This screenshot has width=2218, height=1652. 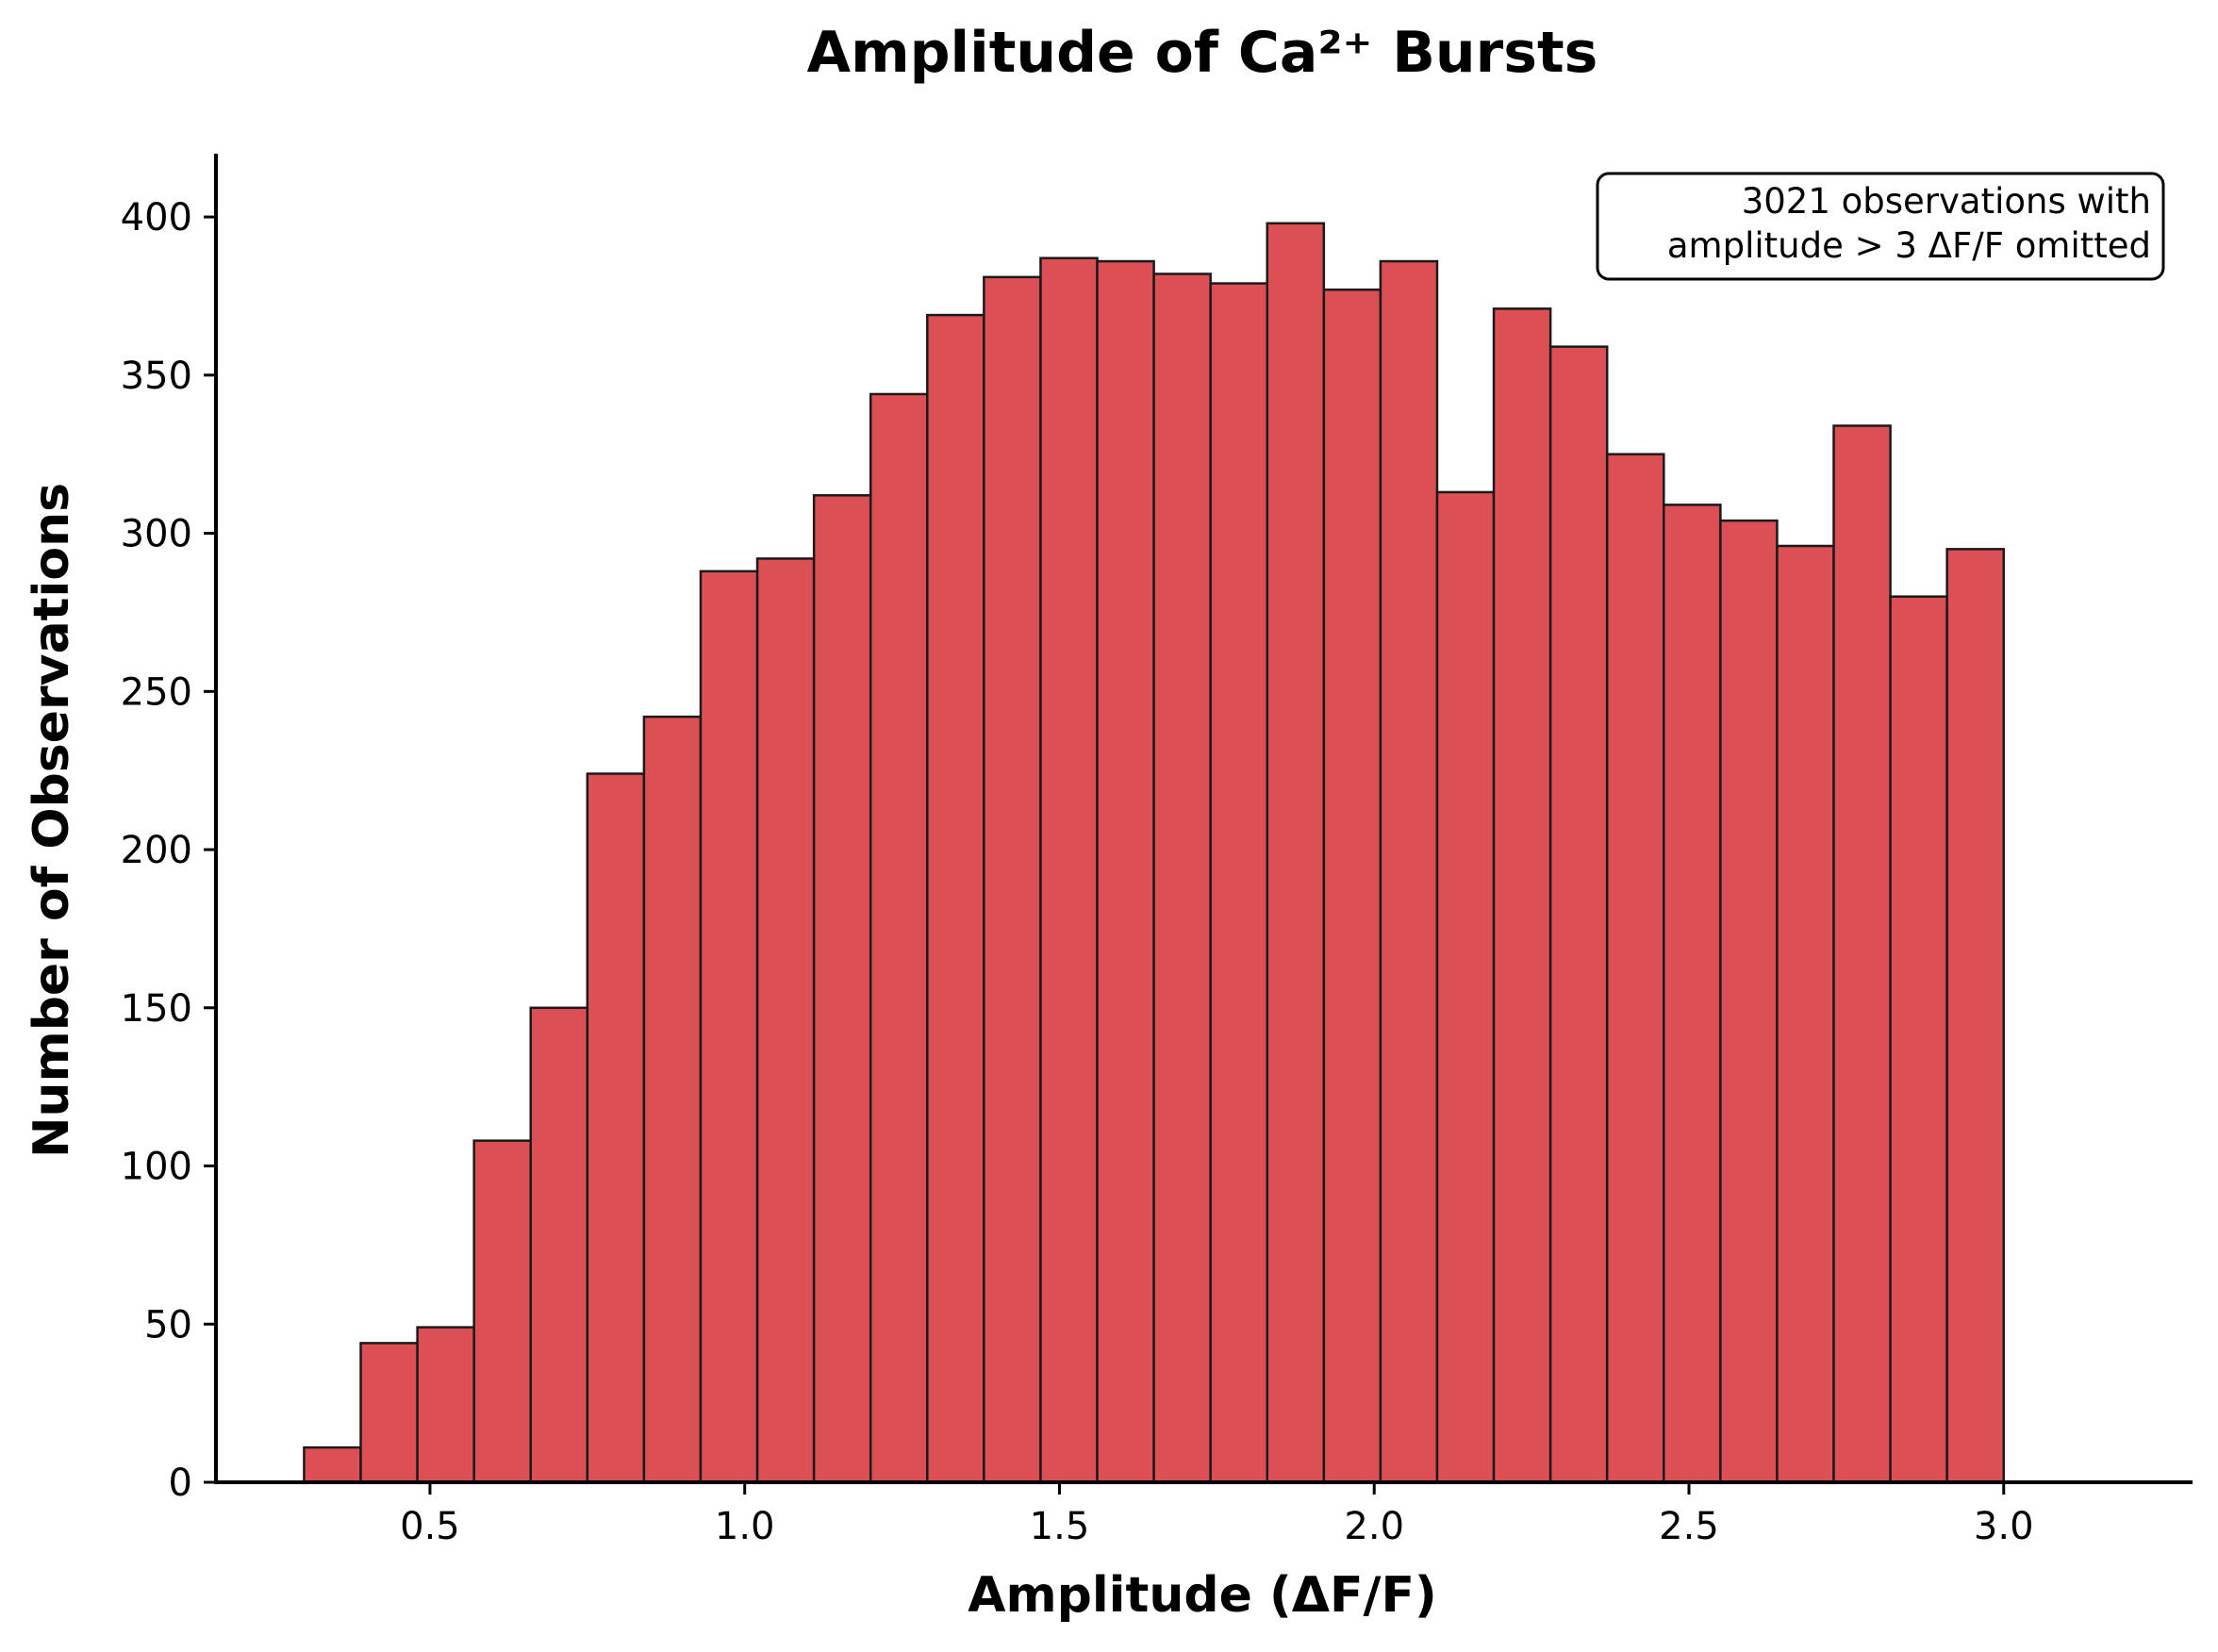 What do you see at coordinates (1060, 1526) in the screenshot?
I see `x-tick-label: 1.5` at bounding box center [1060, 1526].